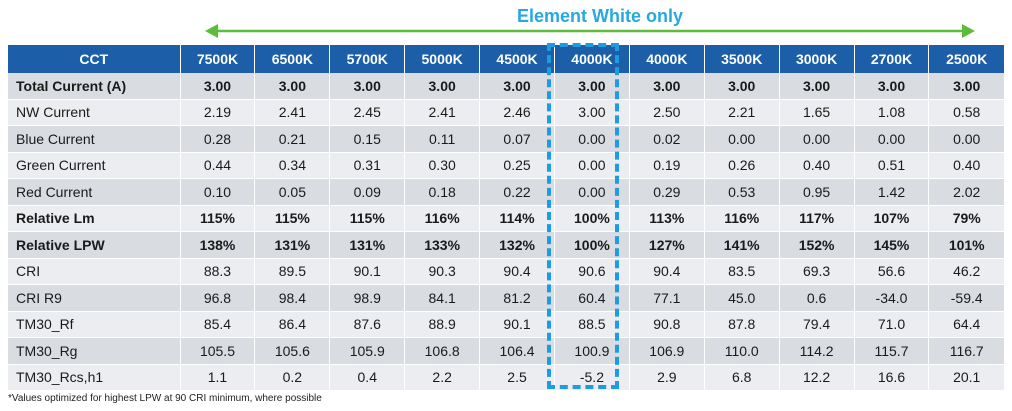 The height and width of the screenshot is (411, 1012). I want to click on row-label: Blue Current, so click(94, 139).